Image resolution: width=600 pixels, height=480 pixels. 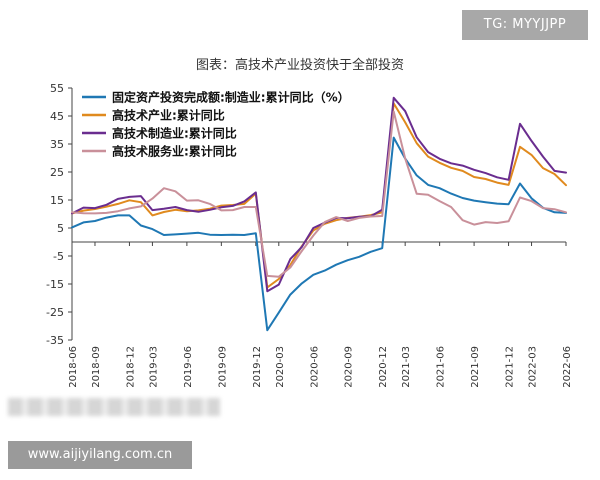 I want to click on y-tick-label: -35, so click(x=55, y=340).